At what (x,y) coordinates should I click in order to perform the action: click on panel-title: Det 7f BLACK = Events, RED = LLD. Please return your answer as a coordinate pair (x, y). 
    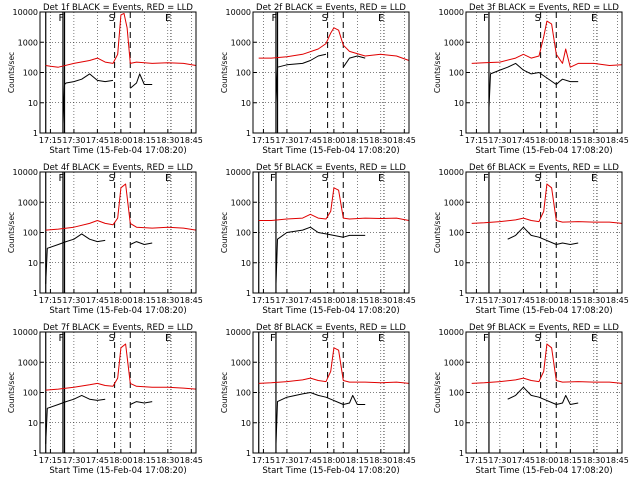
    Looking at the image, I should click on (118, 328).